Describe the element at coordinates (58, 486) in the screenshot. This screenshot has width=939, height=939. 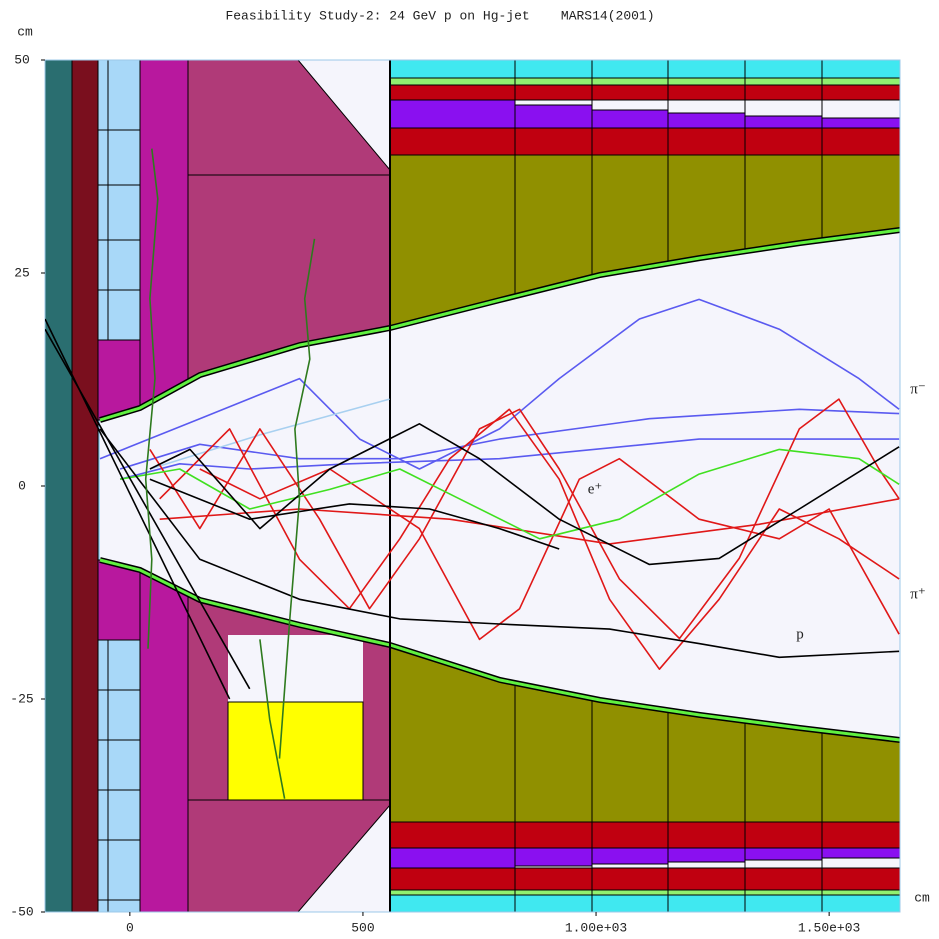
I see `shield-teal` at that location.